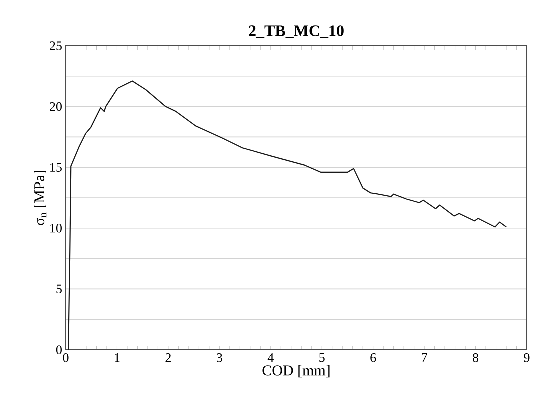 The image size is (535, 405). What do you see at coordinates (322, 358) in the screenshot?
I see `x-tick-label: 5` at bounding box center [322, 358].